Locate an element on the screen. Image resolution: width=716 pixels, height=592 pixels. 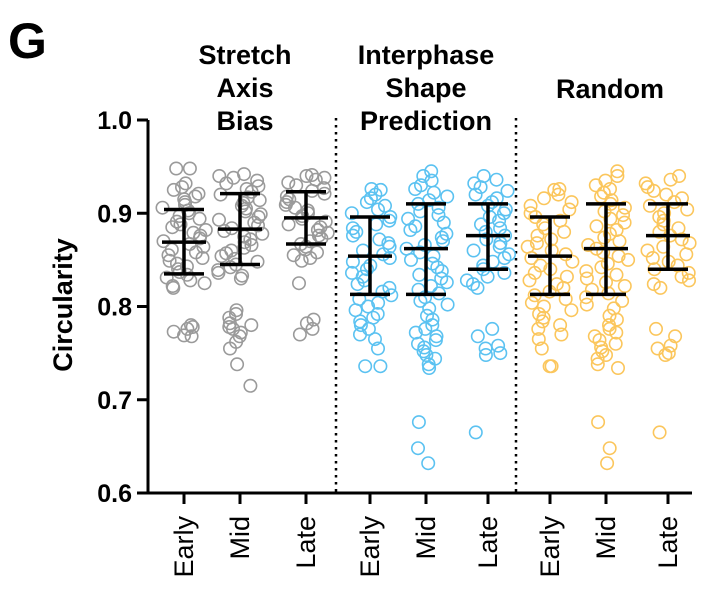
group-title-line: Stretch is located at coordinates (244, 55).